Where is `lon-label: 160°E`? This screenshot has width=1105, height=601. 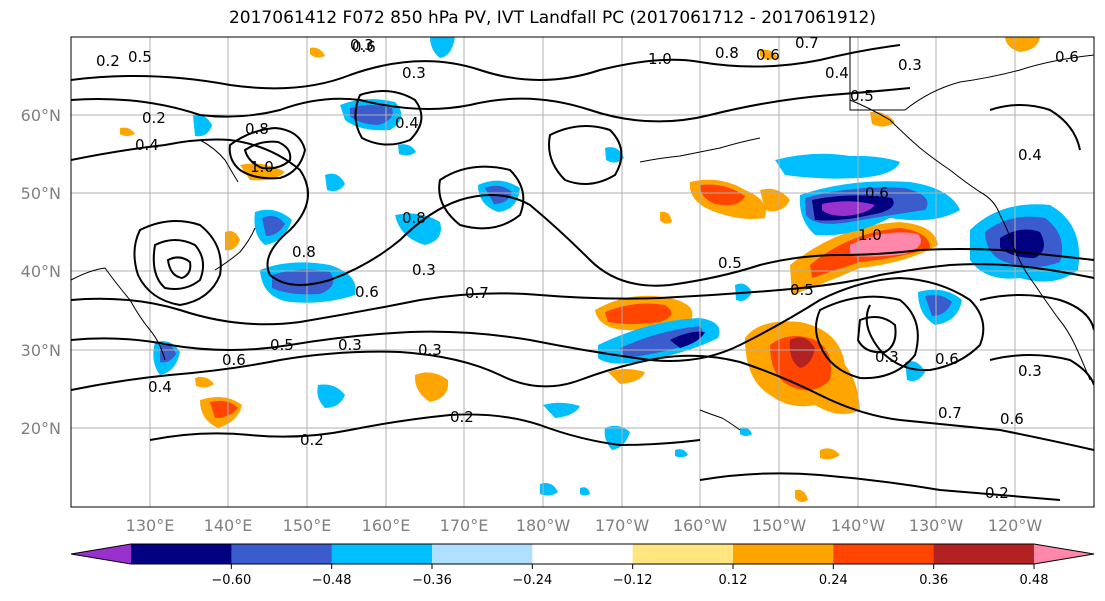
lon-label: 160°E is located at coordinates (386, 525).